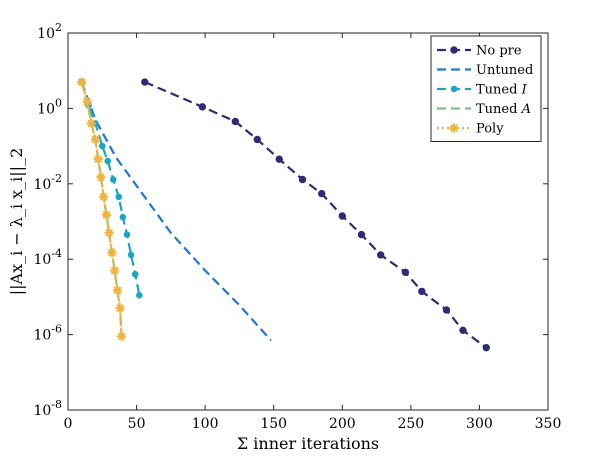 The height and width of the screenshot is (463, 598). Describe the element at coordinates (137, 424) in the screenshot. I see `x-tick-label: 50` at that location.